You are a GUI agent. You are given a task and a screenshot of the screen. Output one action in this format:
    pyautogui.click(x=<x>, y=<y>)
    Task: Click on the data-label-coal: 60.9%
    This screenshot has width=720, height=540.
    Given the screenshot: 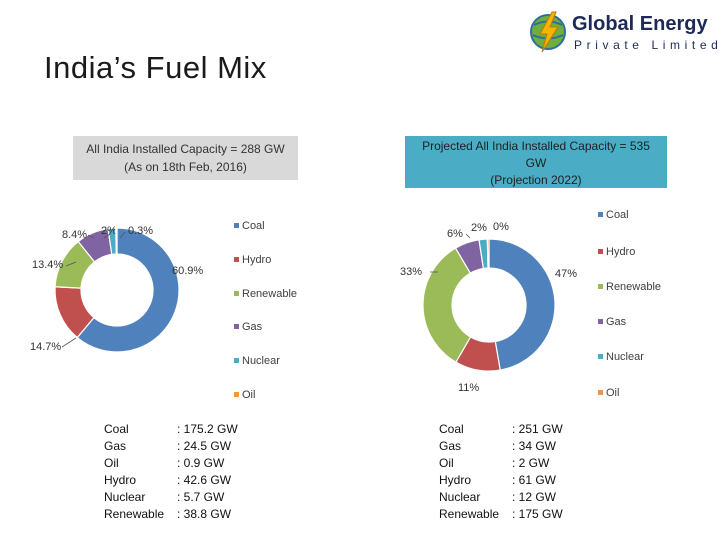 What is the action you would take?
    pyautogui.click(x=187, y=271)
    